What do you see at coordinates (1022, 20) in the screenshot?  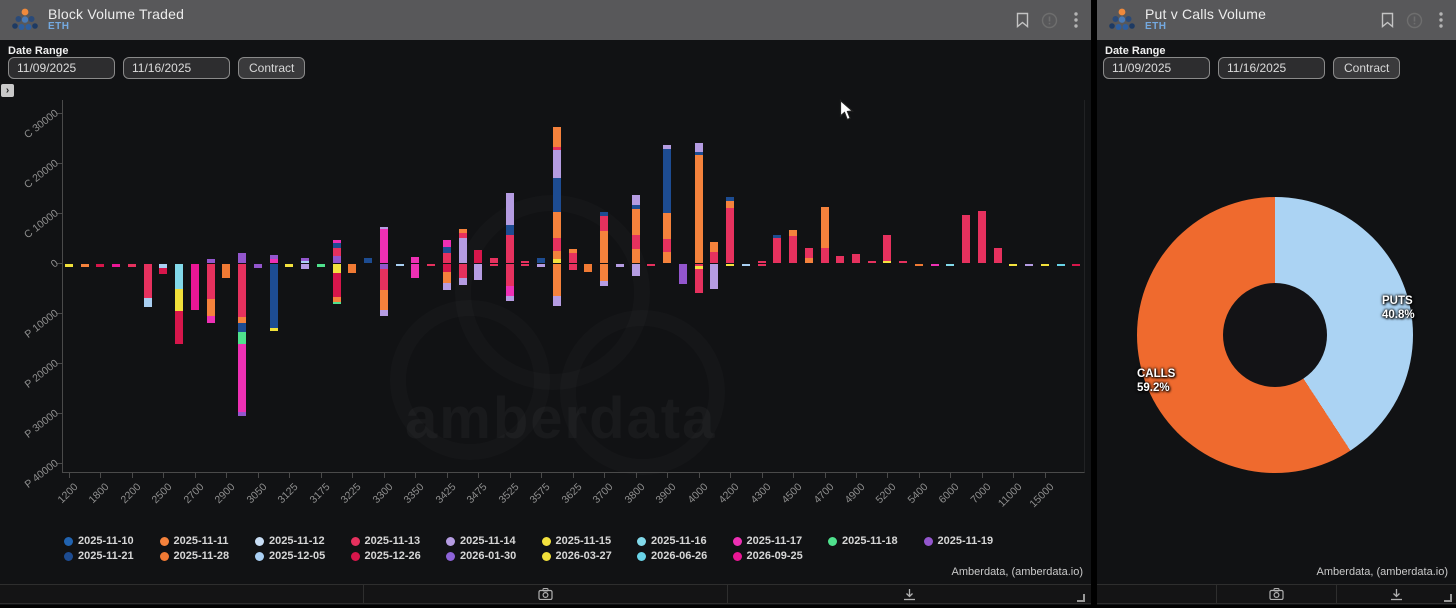 I see `bookmark-icon` at bounding box center [1022, 20].